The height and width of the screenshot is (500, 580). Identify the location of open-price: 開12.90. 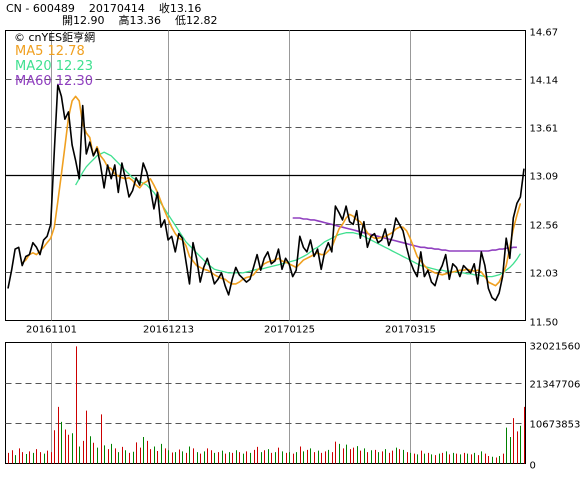
(83, 20).